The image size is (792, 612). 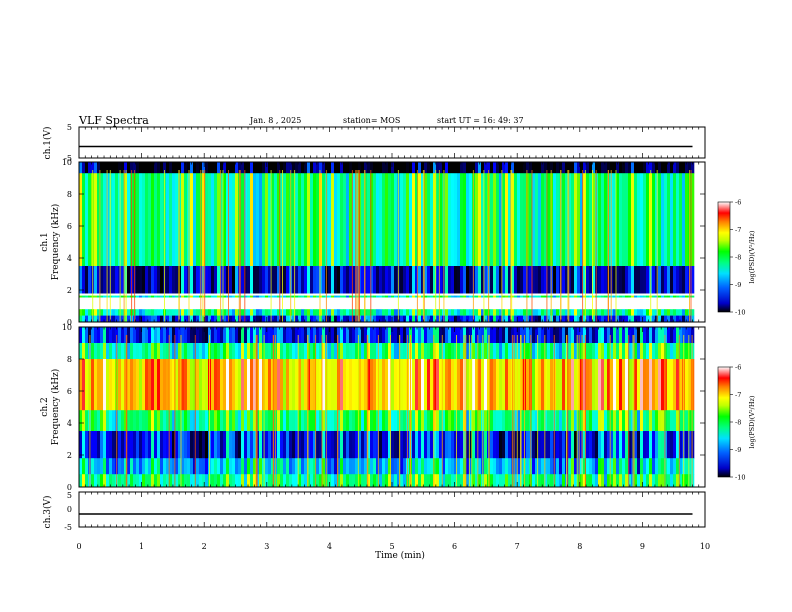 What do you see at coordinates (69, 509) in the screenshot?
I see `ch3-ytick-0: 0` at bounding box center [69, 509].